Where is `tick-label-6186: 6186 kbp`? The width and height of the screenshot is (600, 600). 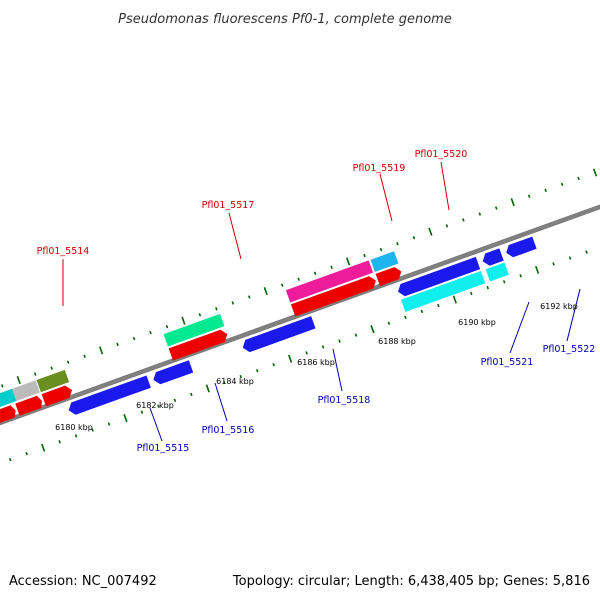 tick-label-6186: 6186 kbp is located at coordinates (316, 362).